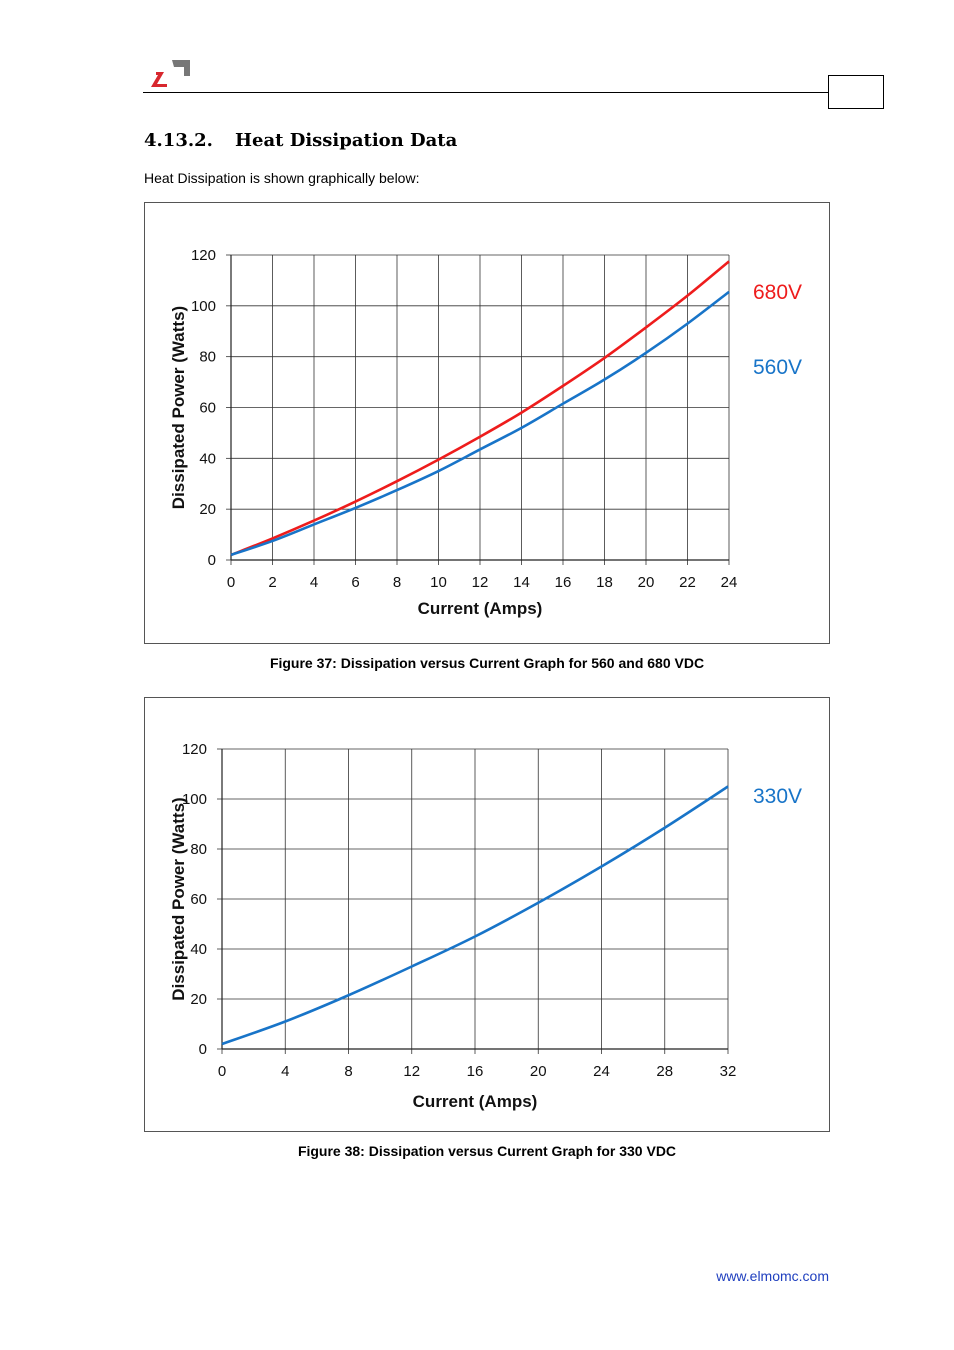 The width and height of the screenshot is (954, 1350). I want to click on series-label-330V: 330V, so click(777, 796).